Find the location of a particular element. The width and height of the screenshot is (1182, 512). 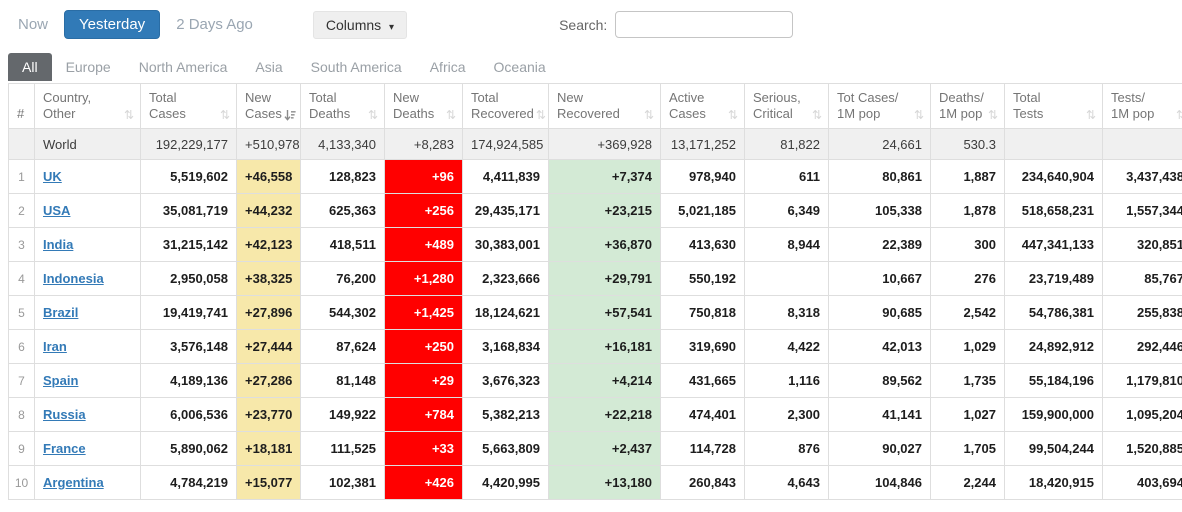

tab-all: All is located at coordinates (30, 67).